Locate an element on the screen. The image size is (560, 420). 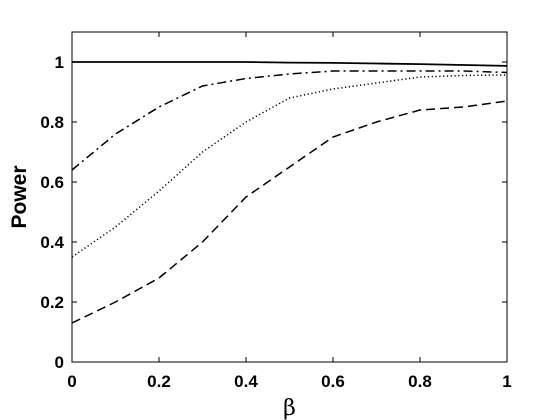
y-tick-label: 0.8 is located at coordinates (52, 122).